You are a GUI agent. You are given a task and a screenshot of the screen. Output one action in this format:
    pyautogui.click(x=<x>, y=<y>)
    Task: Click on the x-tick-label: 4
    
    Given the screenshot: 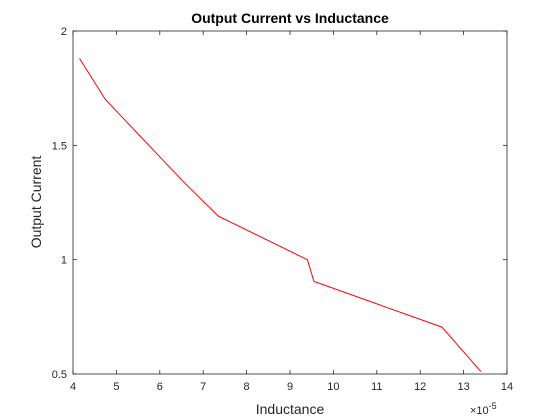 What is the action you would take?
    pyautogui.click(x=73, y=387)
    